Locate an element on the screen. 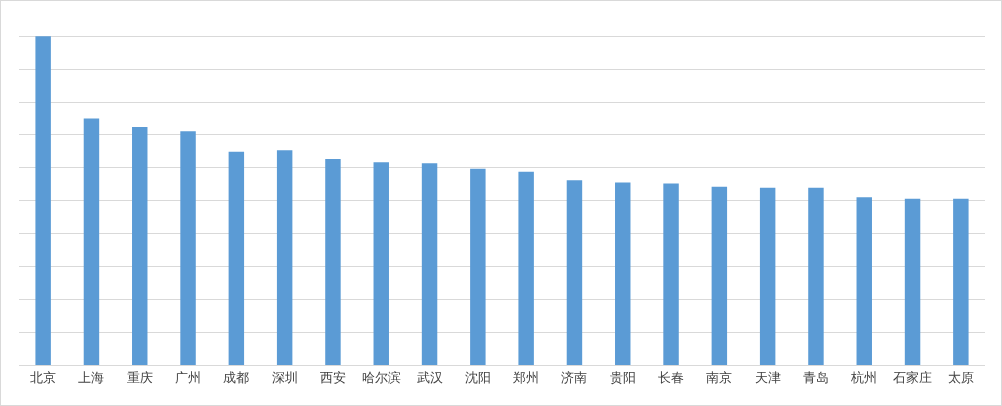 Image resolution: width=1002 pixels, height=406 pixels. x-tick-label: 成都 is located at coordinates (236, 377).